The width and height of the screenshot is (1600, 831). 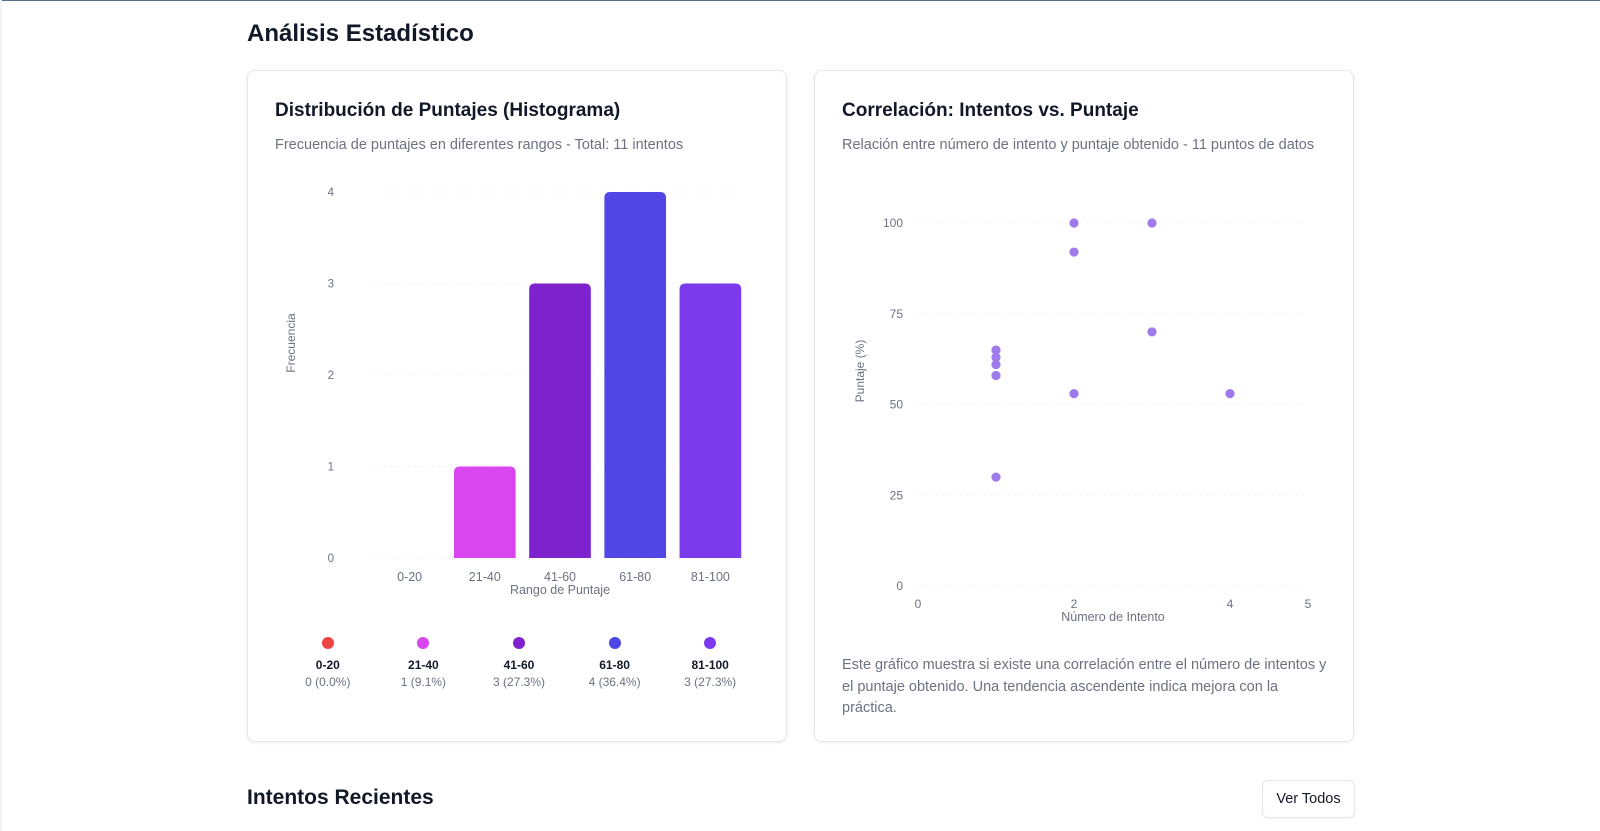 I want to click on scatter-x-tick: 4, so click(x=1230, y=604).